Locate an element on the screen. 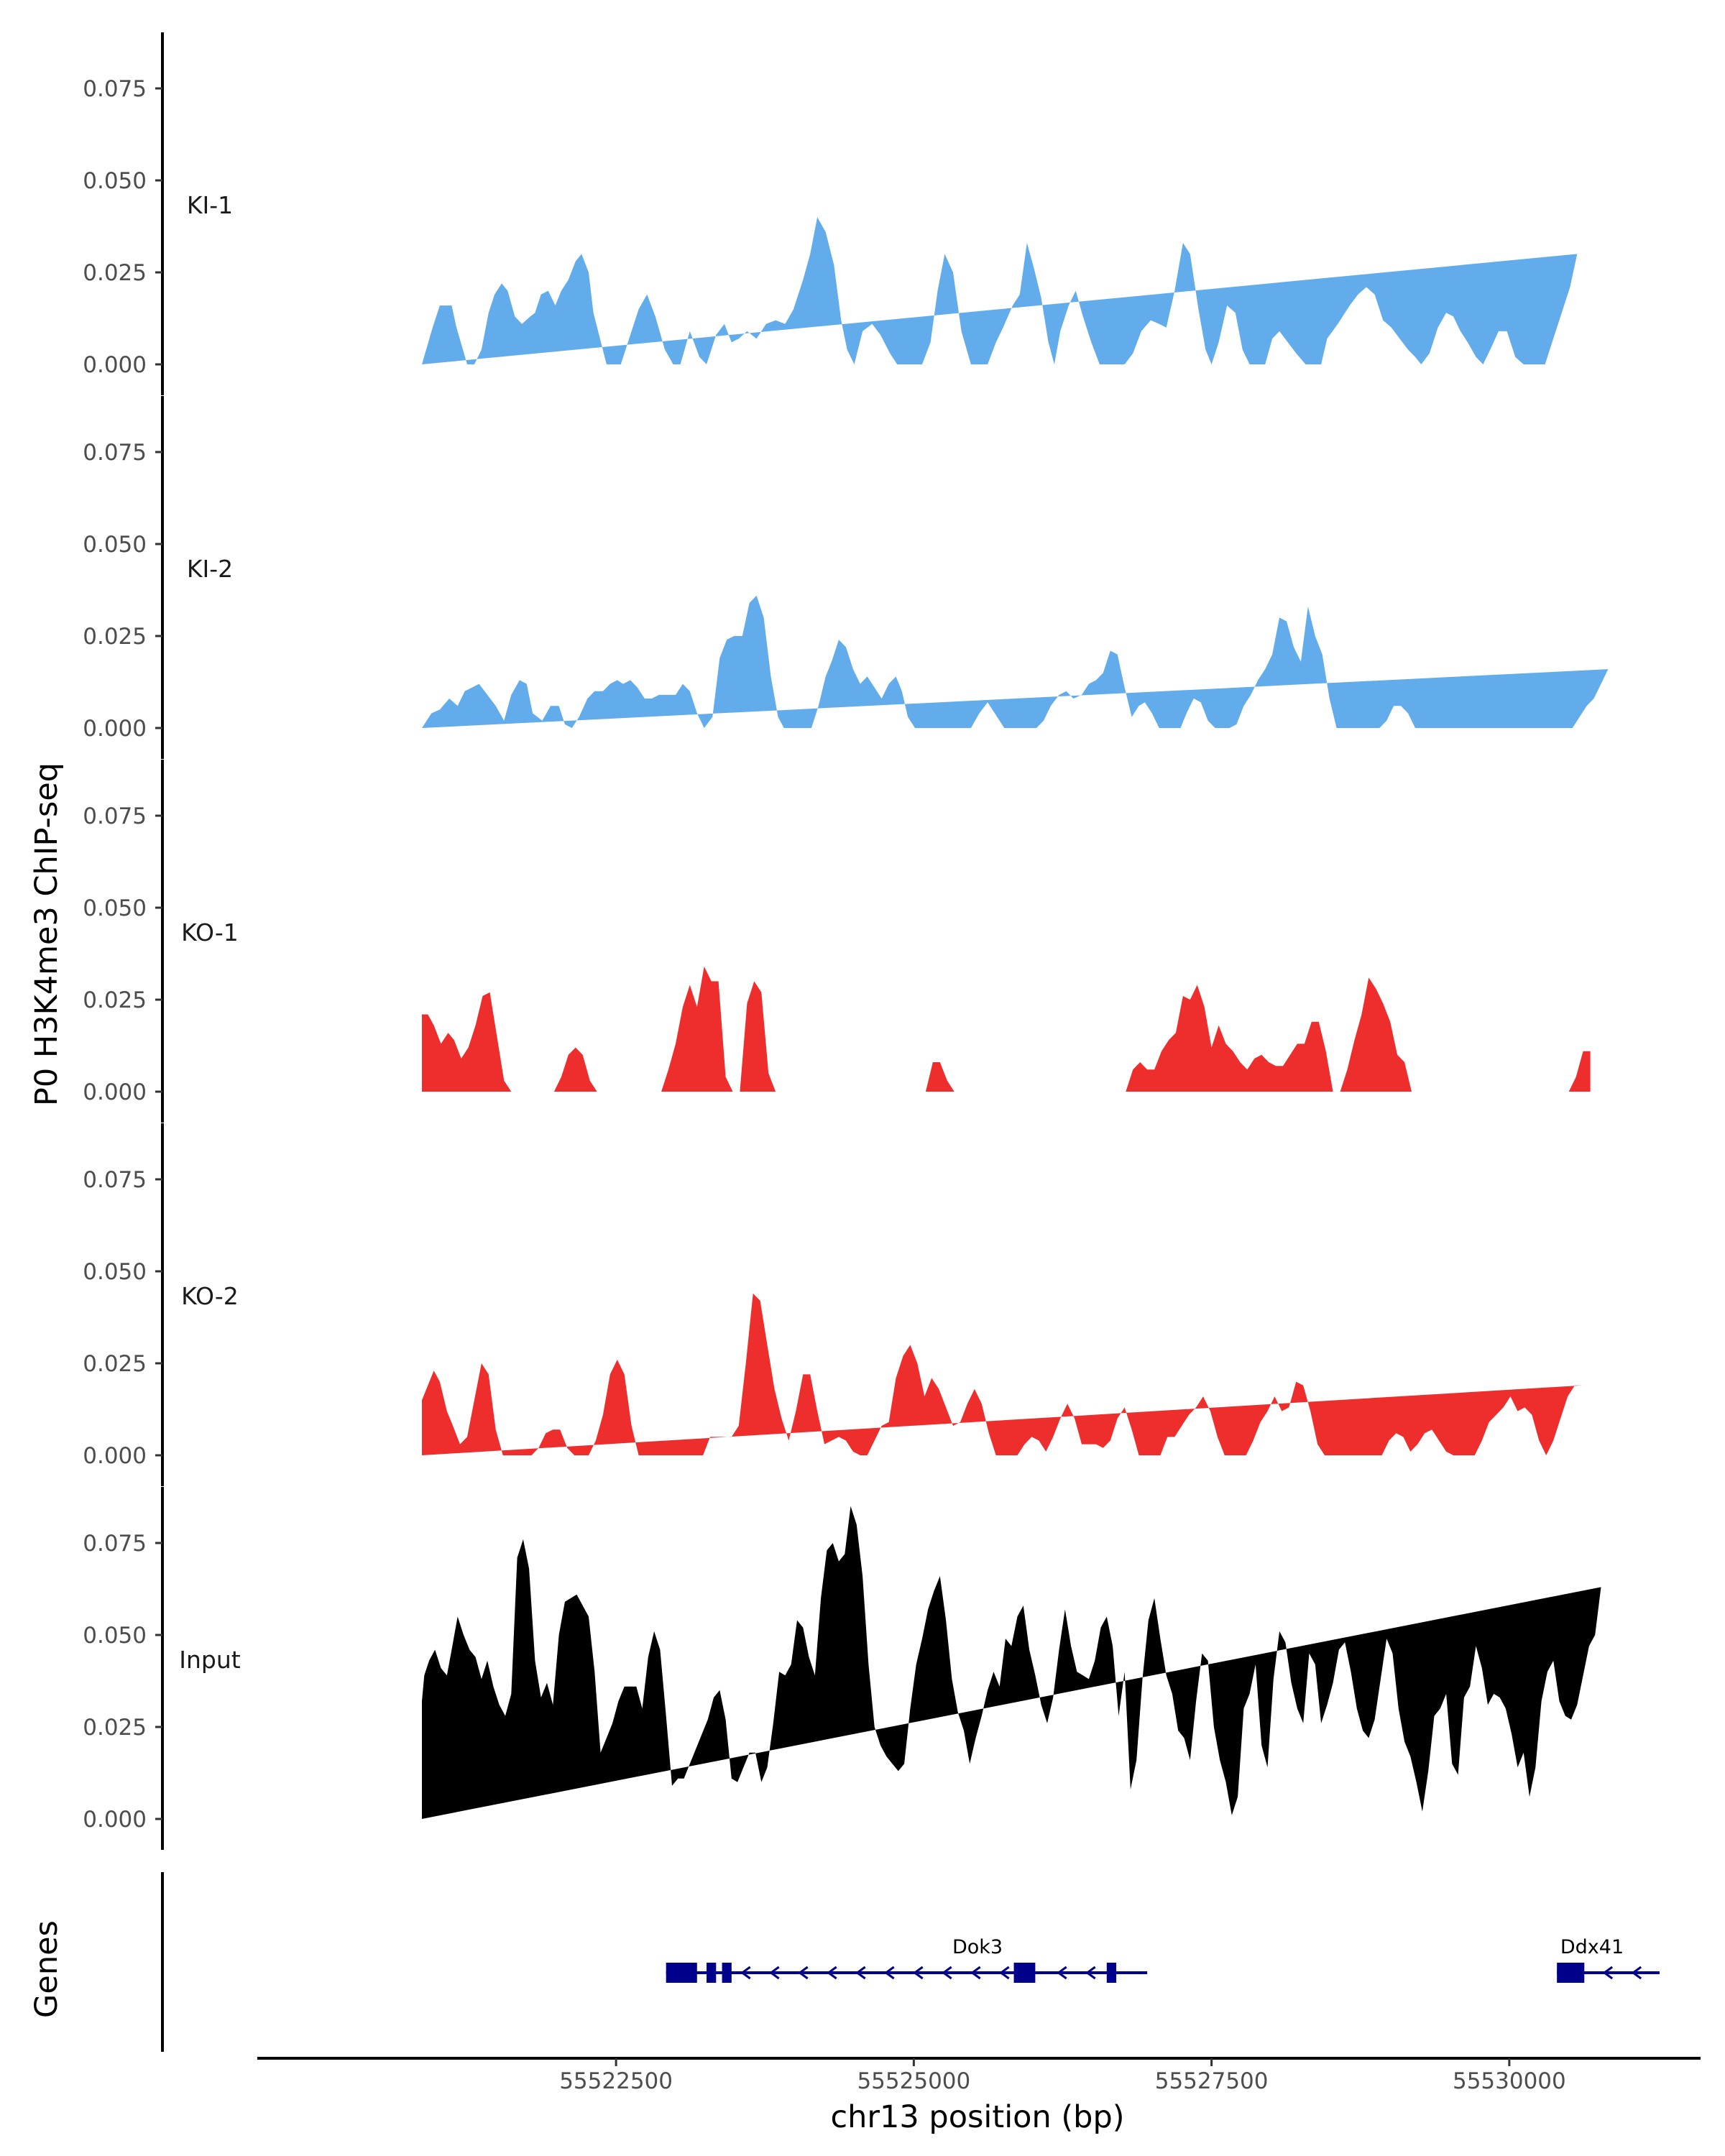  gene-track: Genes Dok3 Ddx41 is located at coordinates (844, 1962).